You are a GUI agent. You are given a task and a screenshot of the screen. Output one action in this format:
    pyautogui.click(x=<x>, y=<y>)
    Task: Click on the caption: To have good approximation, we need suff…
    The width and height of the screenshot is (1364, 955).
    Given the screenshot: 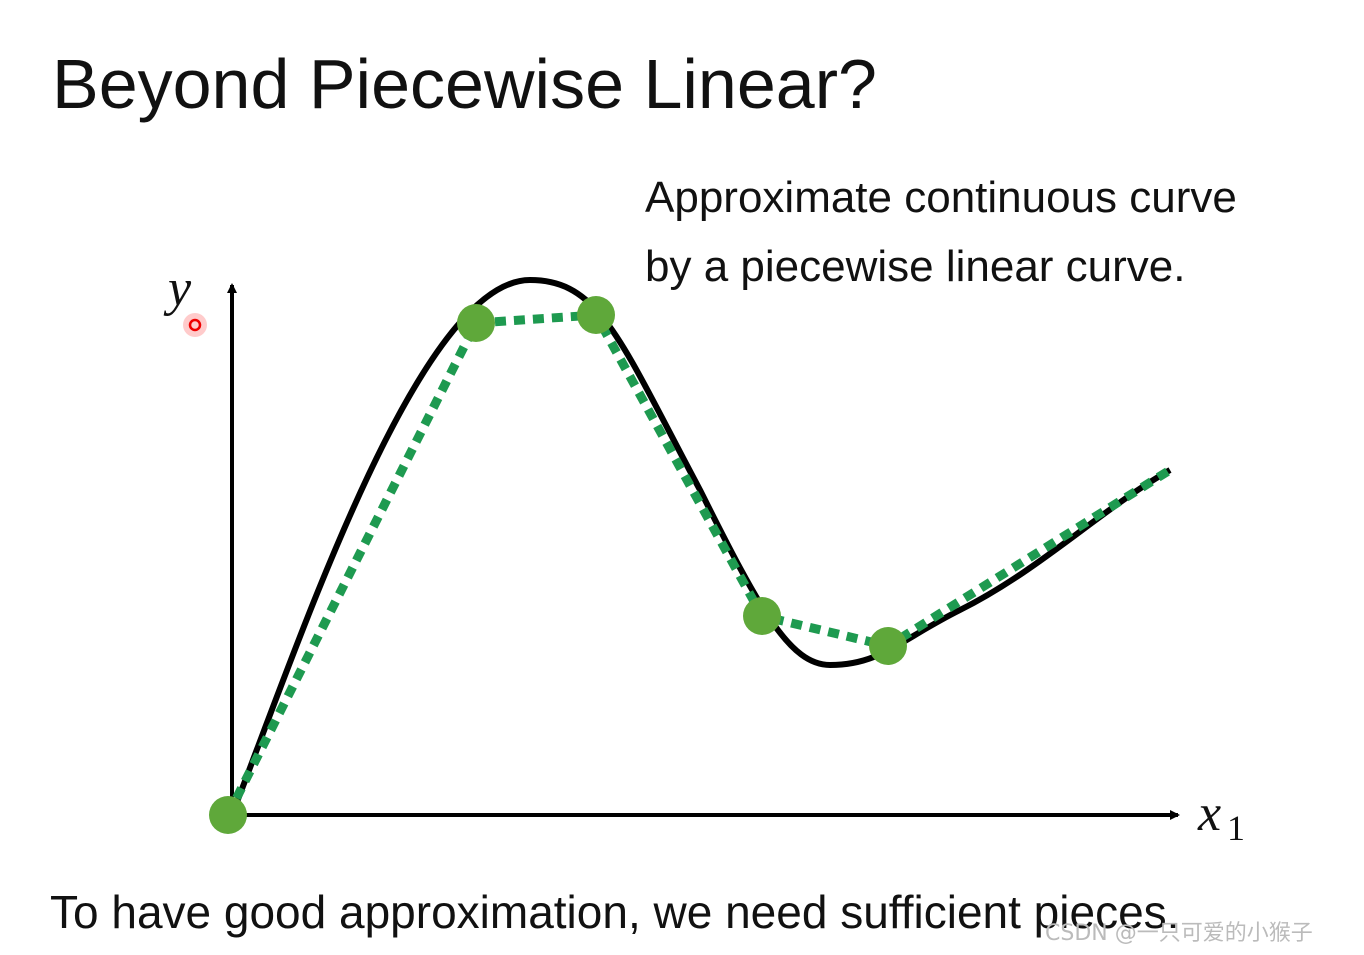 What is the action you would take?
    pyautogui.click(x=614, y=912)
    